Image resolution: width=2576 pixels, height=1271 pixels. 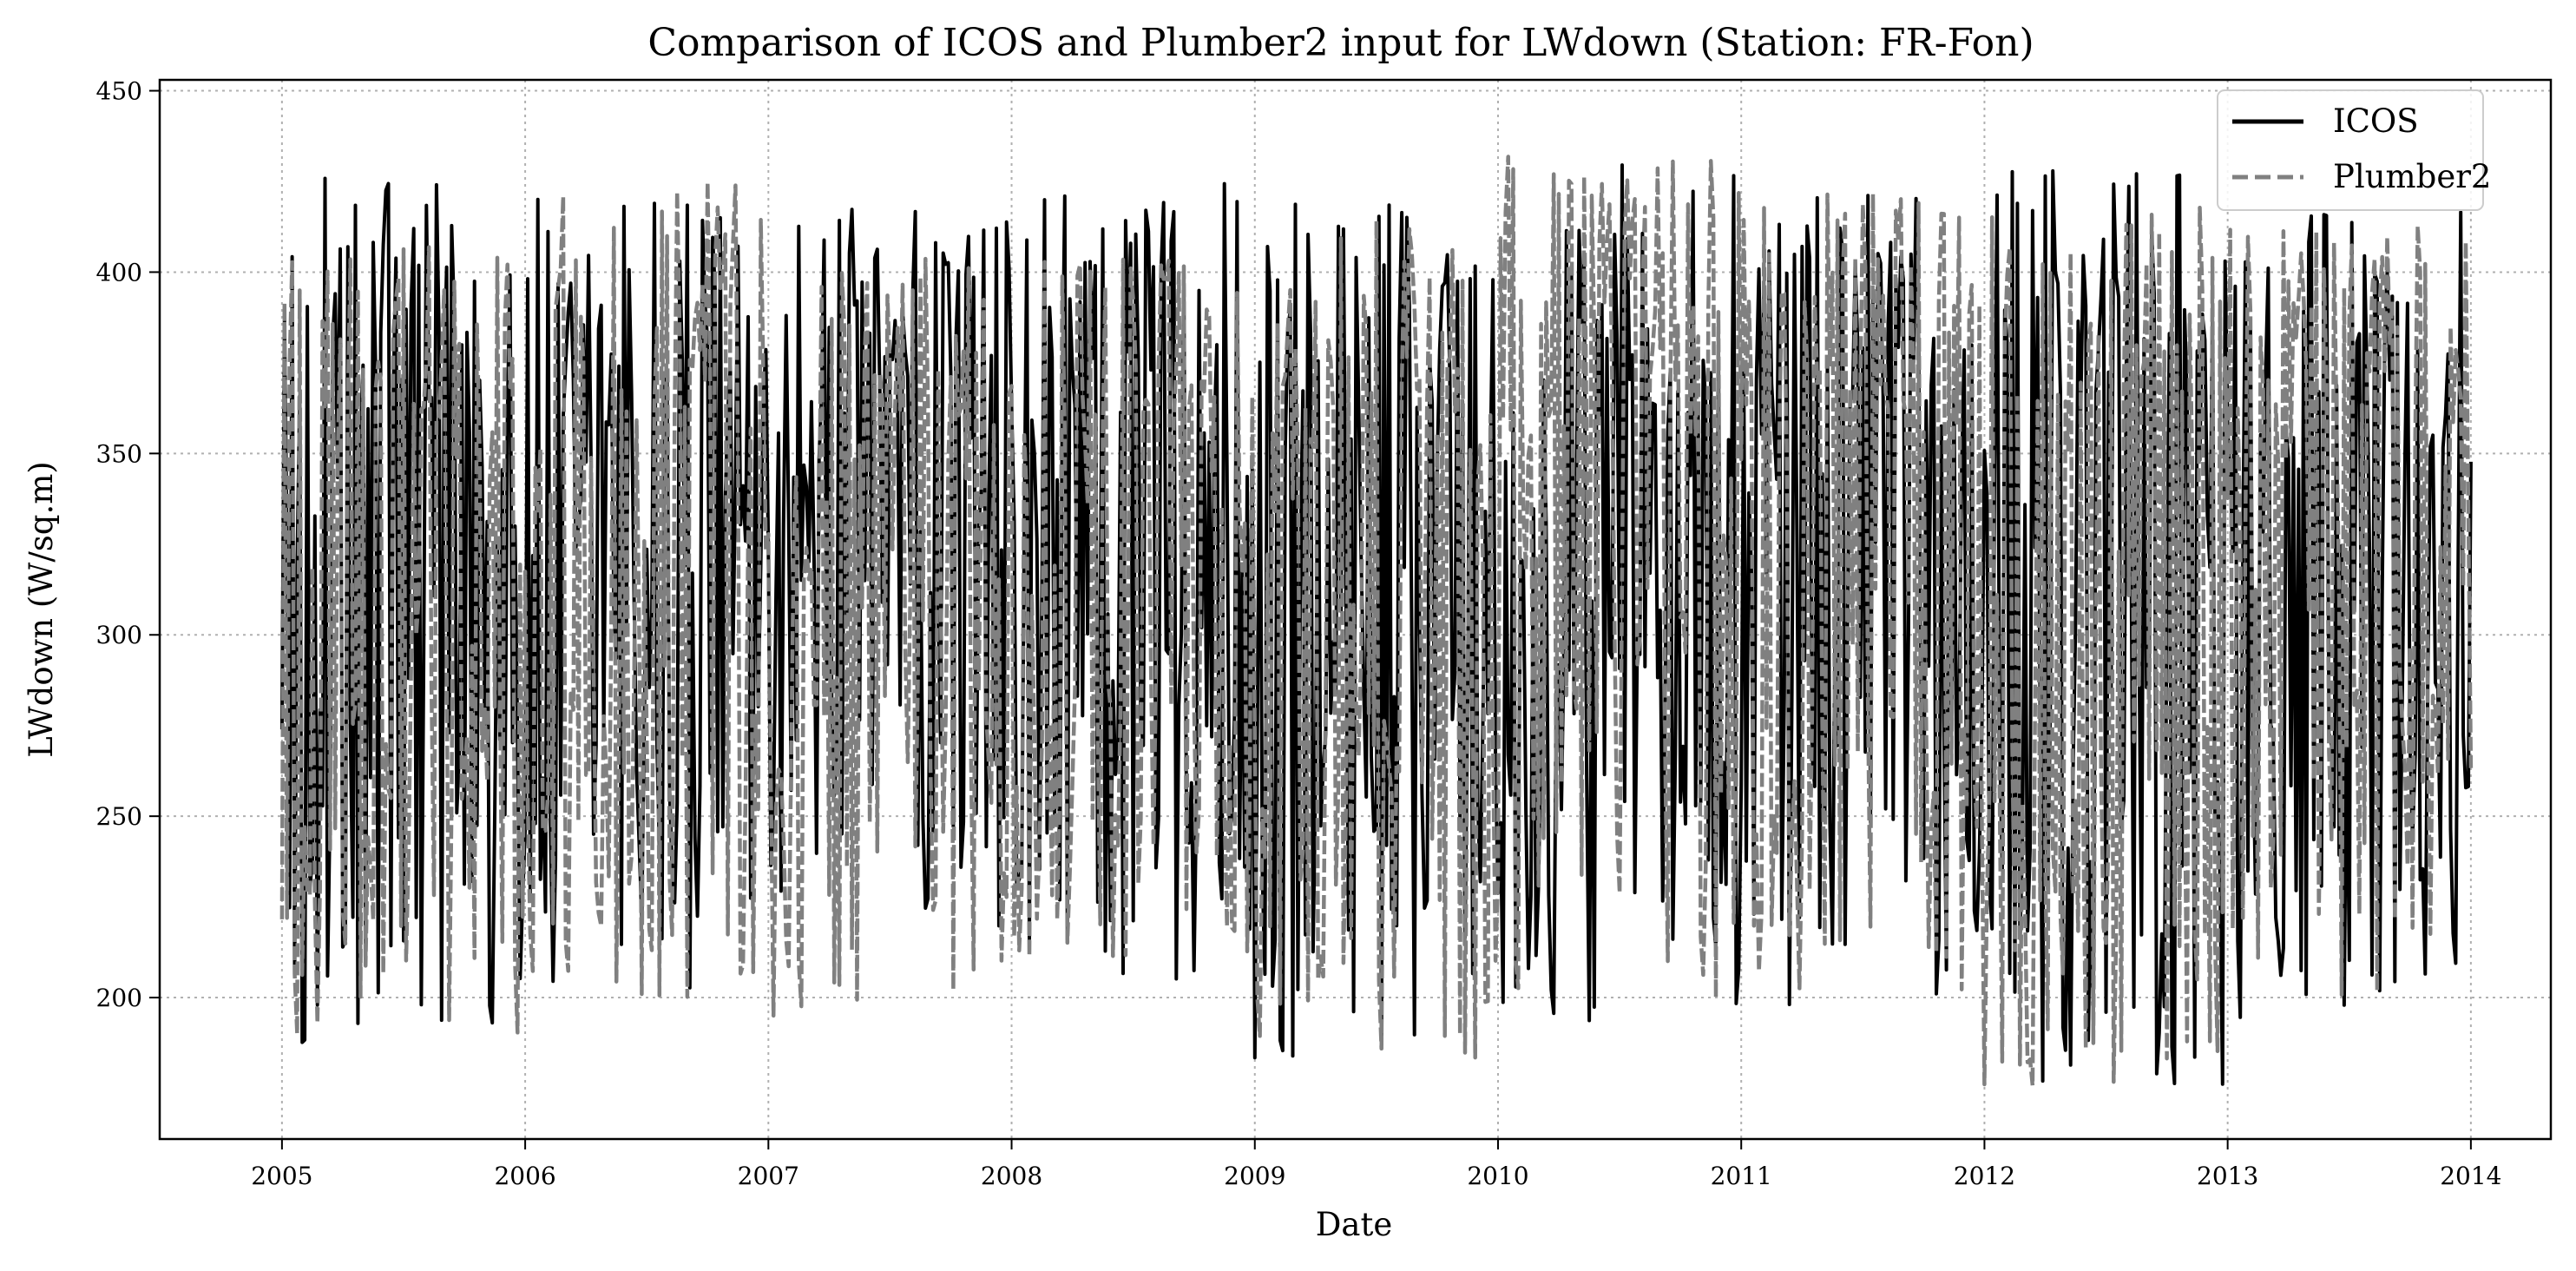 What do you see at coordinates (1742, 1176) in the screenshot?
I see `x-tick-label: 2011` at bounding box center [1742, 1176].